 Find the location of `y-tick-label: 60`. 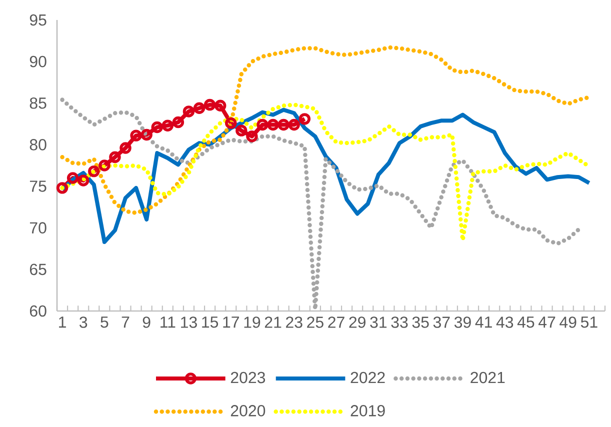

y-tick-label: 60 is located at coordinates (38, 311).